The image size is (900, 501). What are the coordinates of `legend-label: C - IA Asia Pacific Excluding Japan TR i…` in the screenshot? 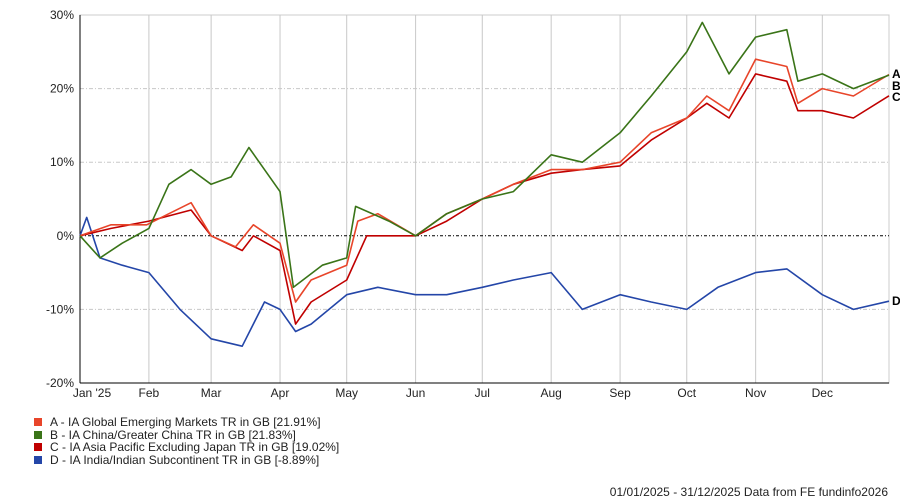 It's located at (195, 447).